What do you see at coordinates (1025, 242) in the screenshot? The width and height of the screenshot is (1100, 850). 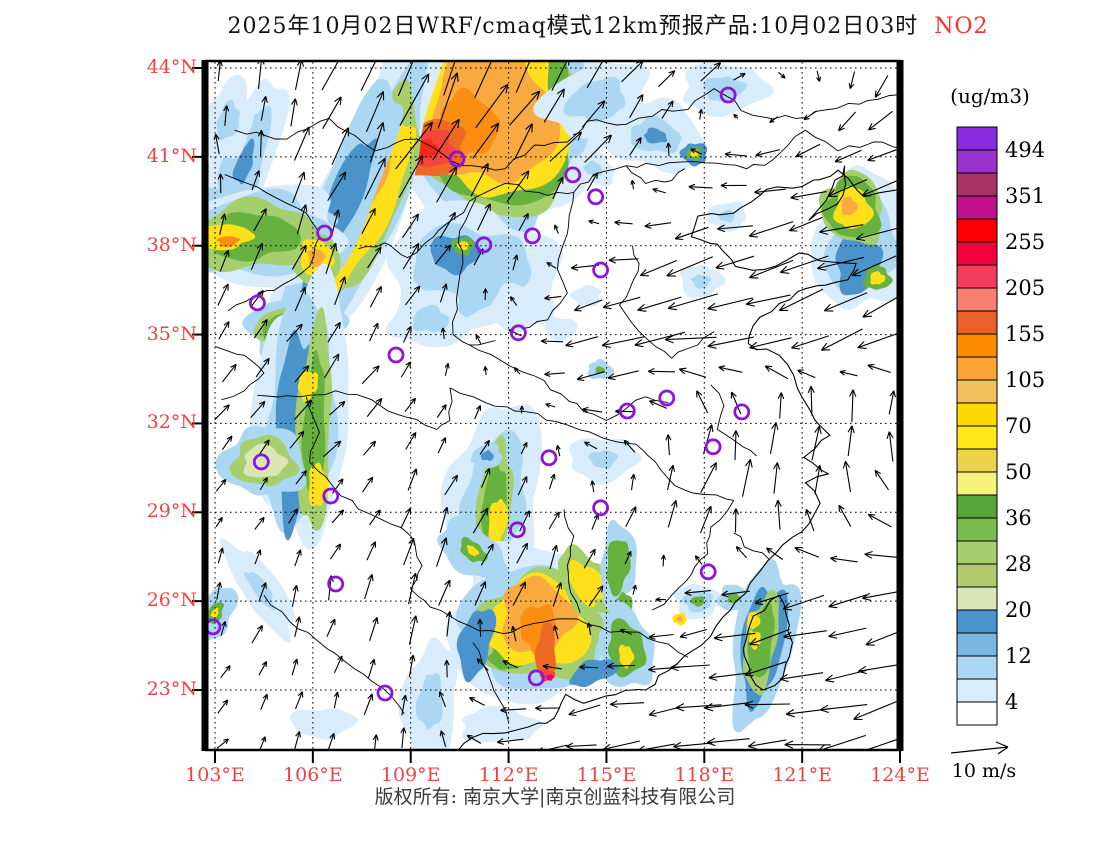 I see `colorbar-tick-label: 255` at bounding box center [1025, 242].